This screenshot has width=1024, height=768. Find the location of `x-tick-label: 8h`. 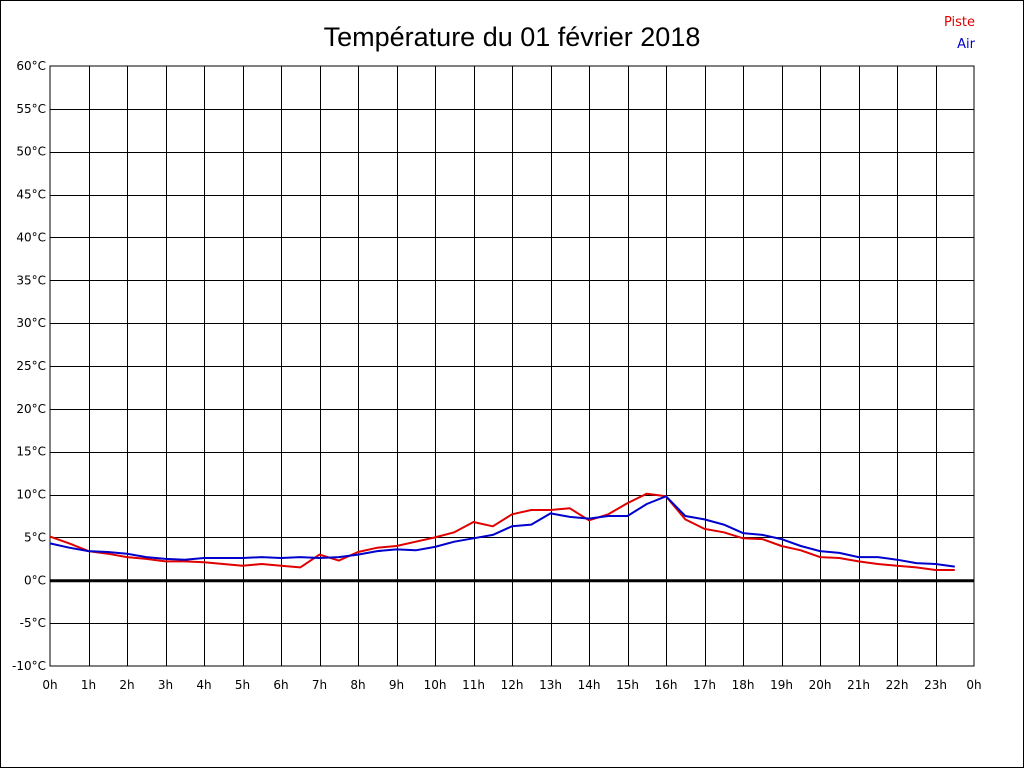

x-tick-label: 8h is located at coordinates (357, 685).